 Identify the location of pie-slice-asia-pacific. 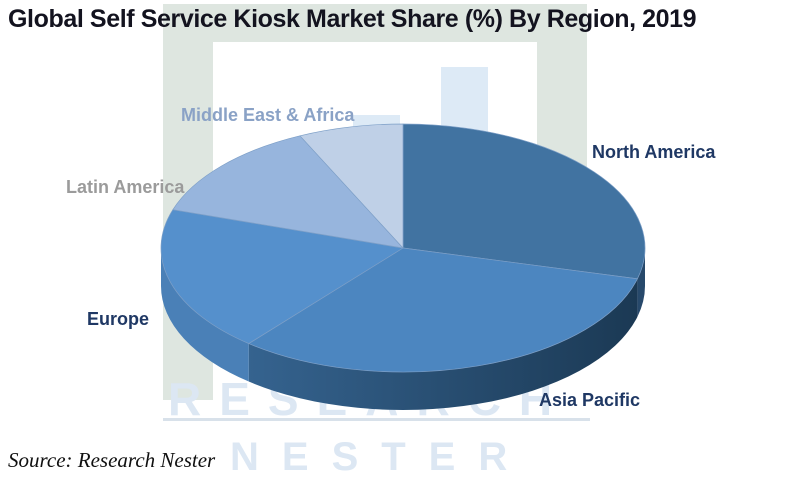
(443, 310).